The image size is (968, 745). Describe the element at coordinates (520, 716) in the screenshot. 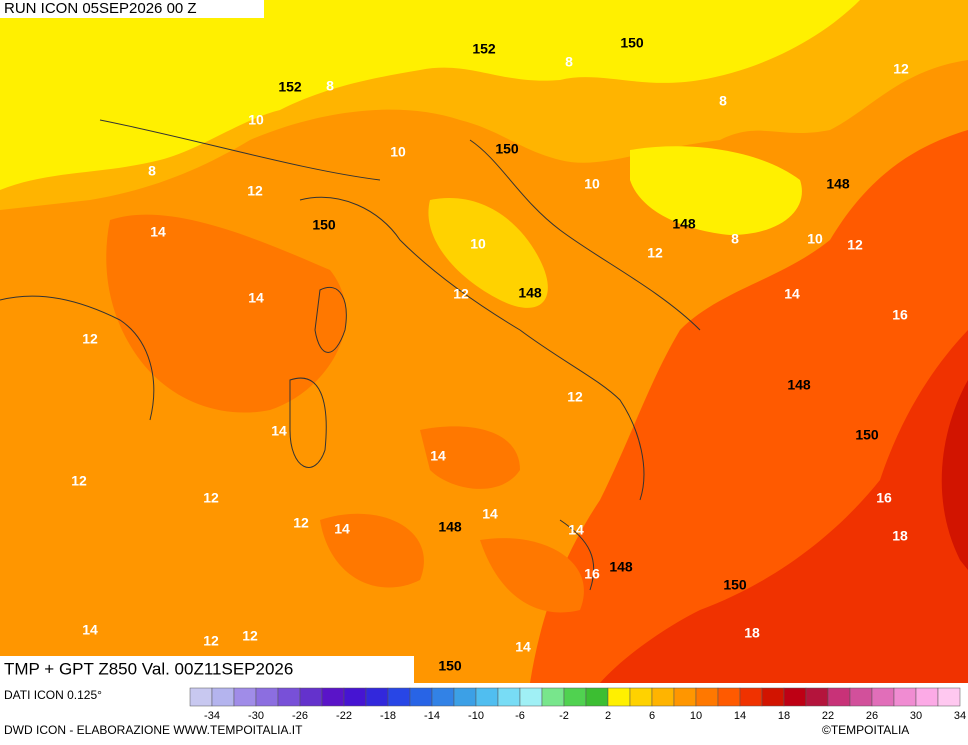

I see `colorbar-label: -6` at that location.